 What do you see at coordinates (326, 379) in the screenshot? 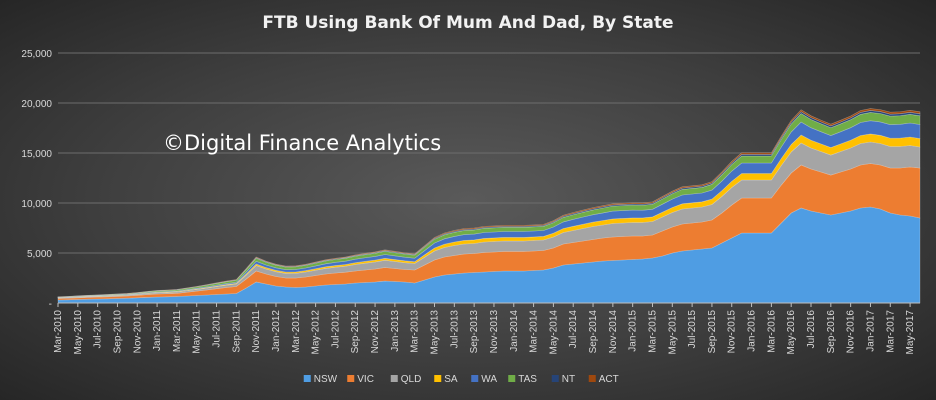
I see `legend-label: NSW` at bounding box center [326, 379].